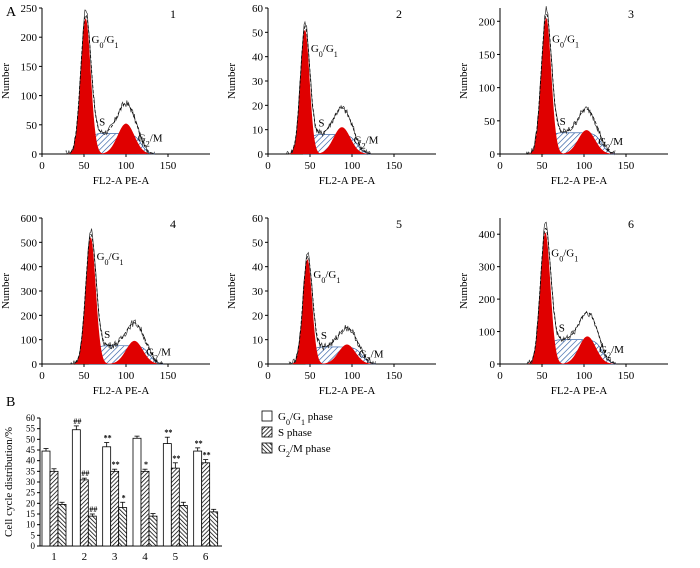 The width and height of the screenshot is (700, 568). What do you see at coordinates (85, 557) in the screenshot?
I see `bar-category-label: 2` at bounding box center [85, 557].